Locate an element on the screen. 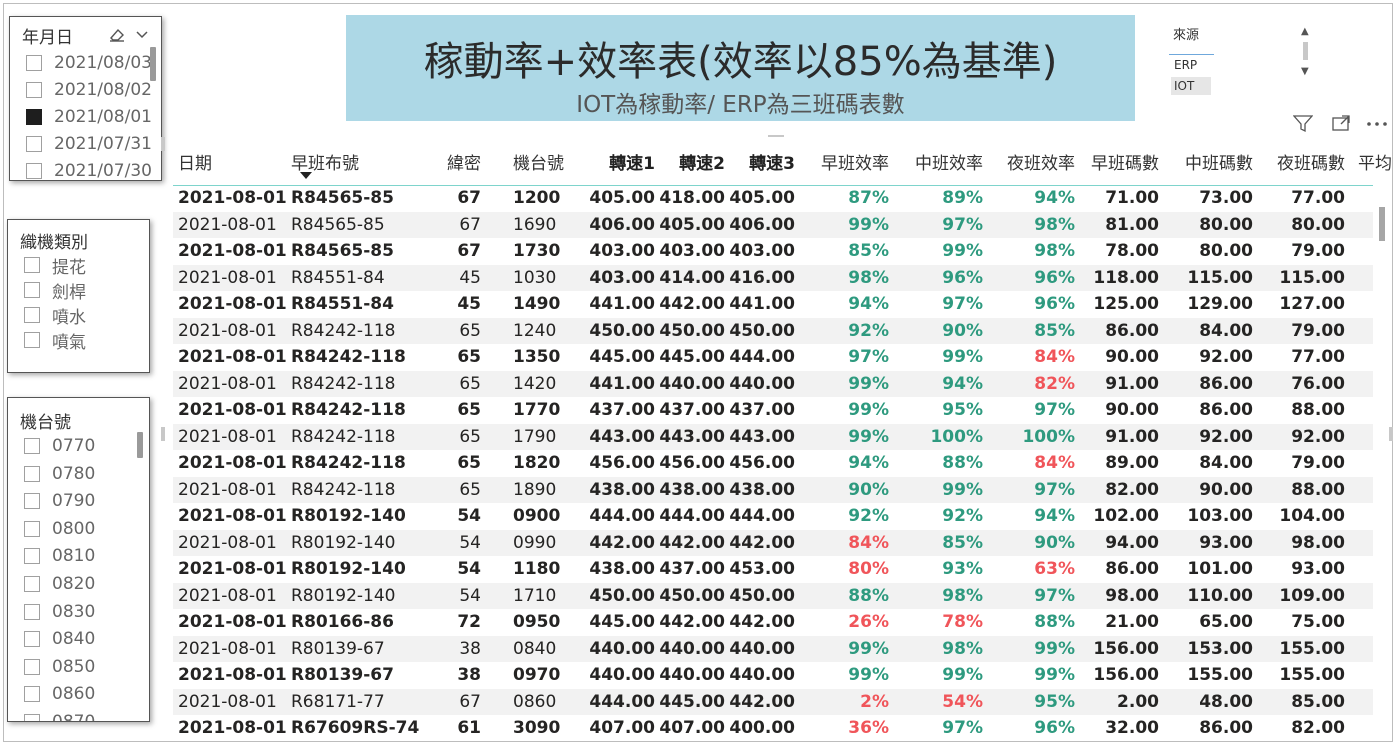 This screenshot has height=747, width=1400. table-cell: 1180 is located at coordinates (537, 569).